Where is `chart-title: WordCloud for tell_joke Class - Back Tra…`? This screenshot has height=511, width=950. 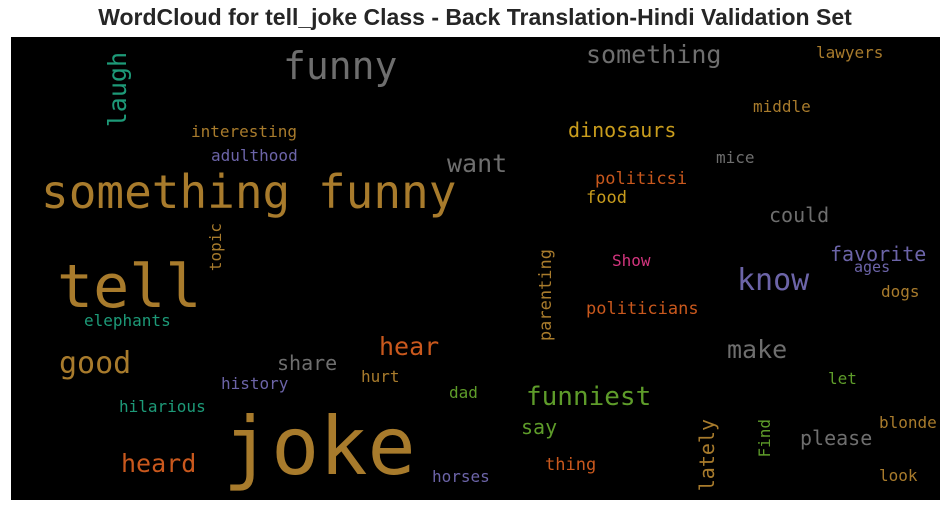 chart-title: WordCloud for tell_joke Class - Back Tra… is located at coordinates (475, 17).